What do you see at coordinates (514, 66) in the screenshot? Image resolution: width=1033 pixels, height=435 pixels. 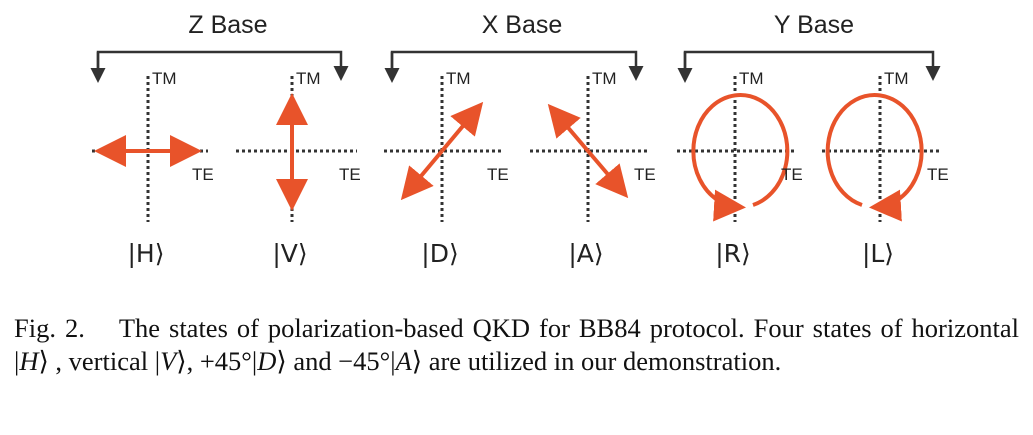 I see `x-base-bracket` at bounding box center [514, 66].